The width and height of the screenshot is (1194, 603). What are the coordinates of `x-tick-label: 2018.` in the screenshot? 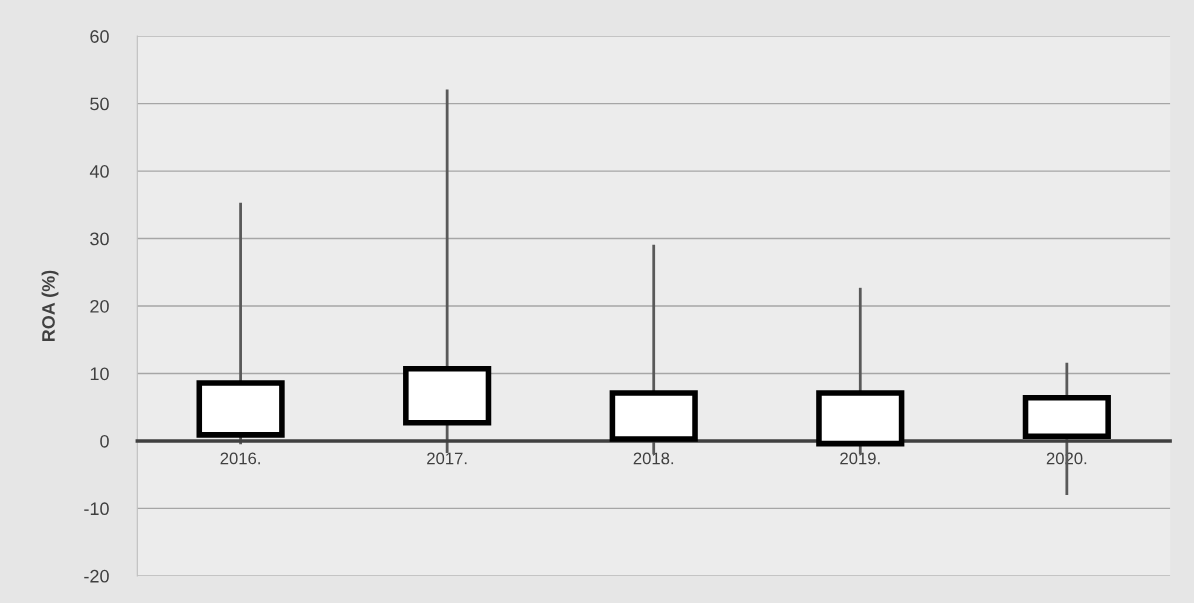 It's located at (653, 458).